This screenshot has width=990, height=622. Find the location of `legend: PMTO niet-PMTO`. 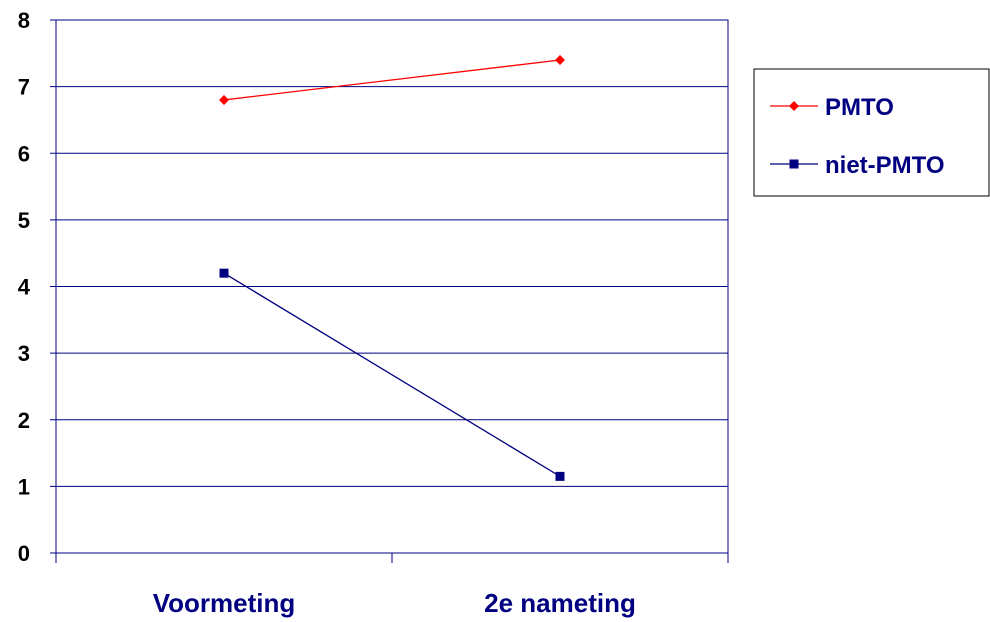

legend: PMTO niet-PMTO is located at coordinates (871, 132).